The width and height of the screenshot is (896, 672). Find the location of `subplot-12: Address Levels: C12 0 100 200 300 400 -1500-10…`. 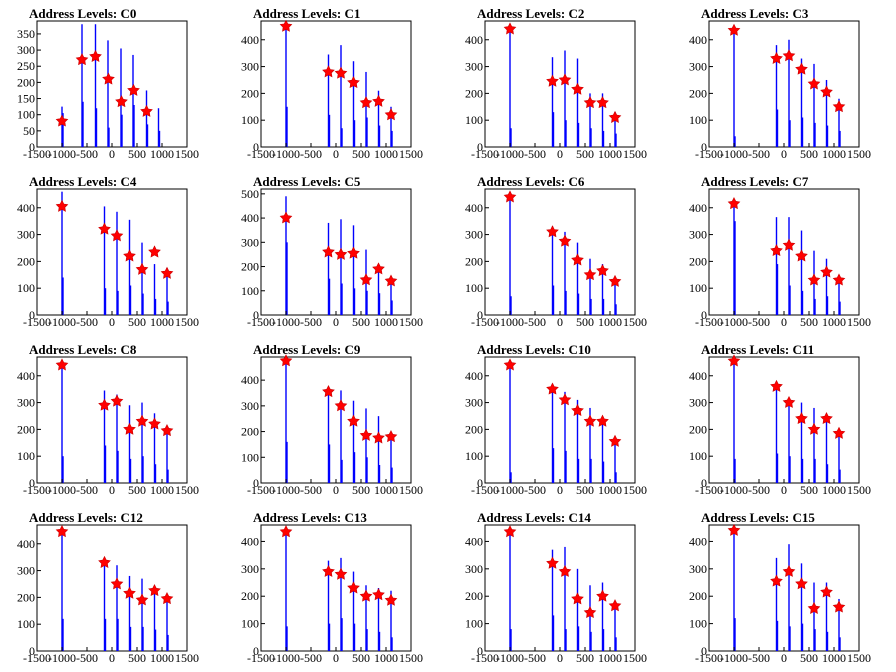

subplot-12: Address Levels: C12 0 100 200 300 400 -1500-10… is located at coordinates (108, 587).